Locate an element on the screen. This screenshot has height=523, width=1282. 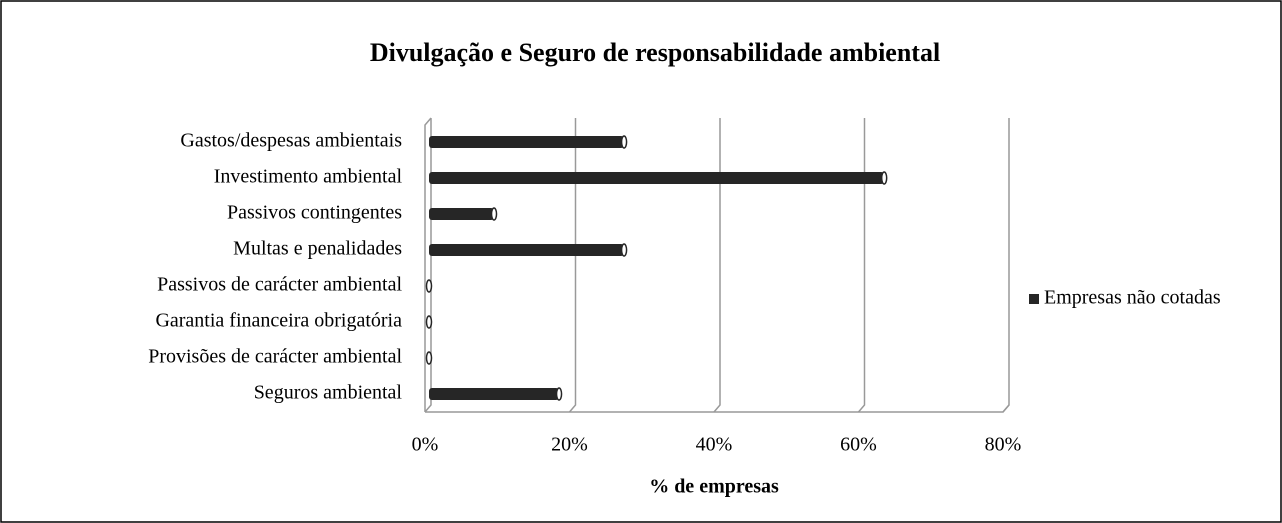
y-tick-label: Passivos contingentes is located at coordinates (314, 213).